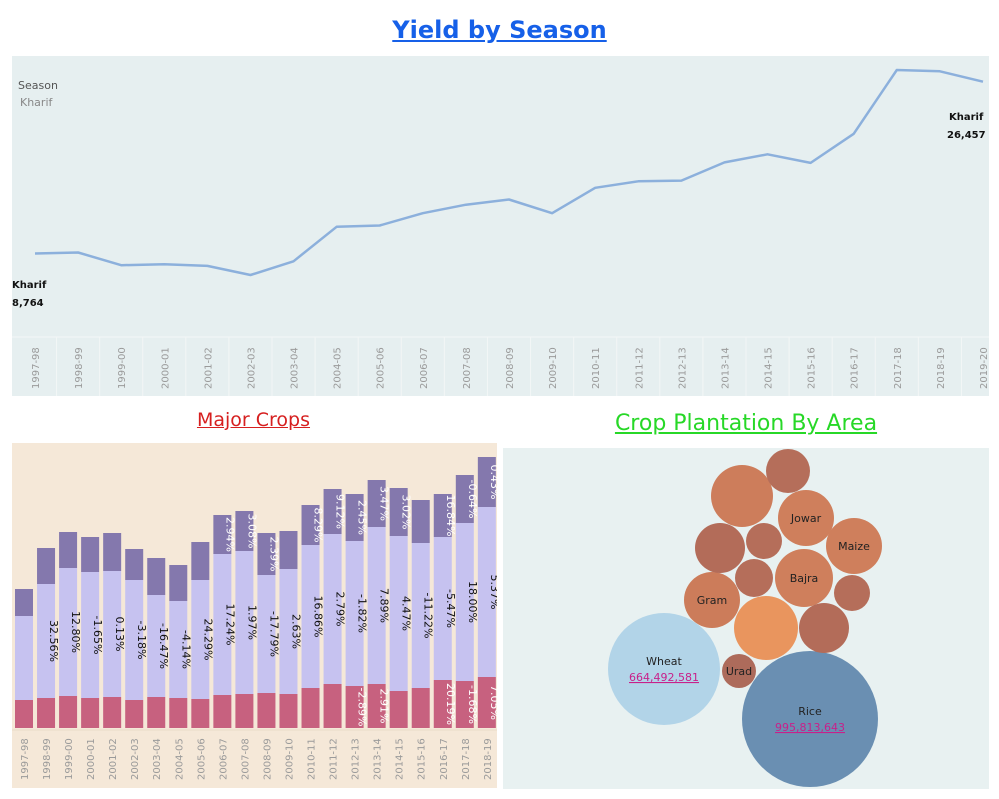  Describe the element at coordinates (499, 30) in the screenshot. I see `yield-by-season-title: Yield by Season` at that location.